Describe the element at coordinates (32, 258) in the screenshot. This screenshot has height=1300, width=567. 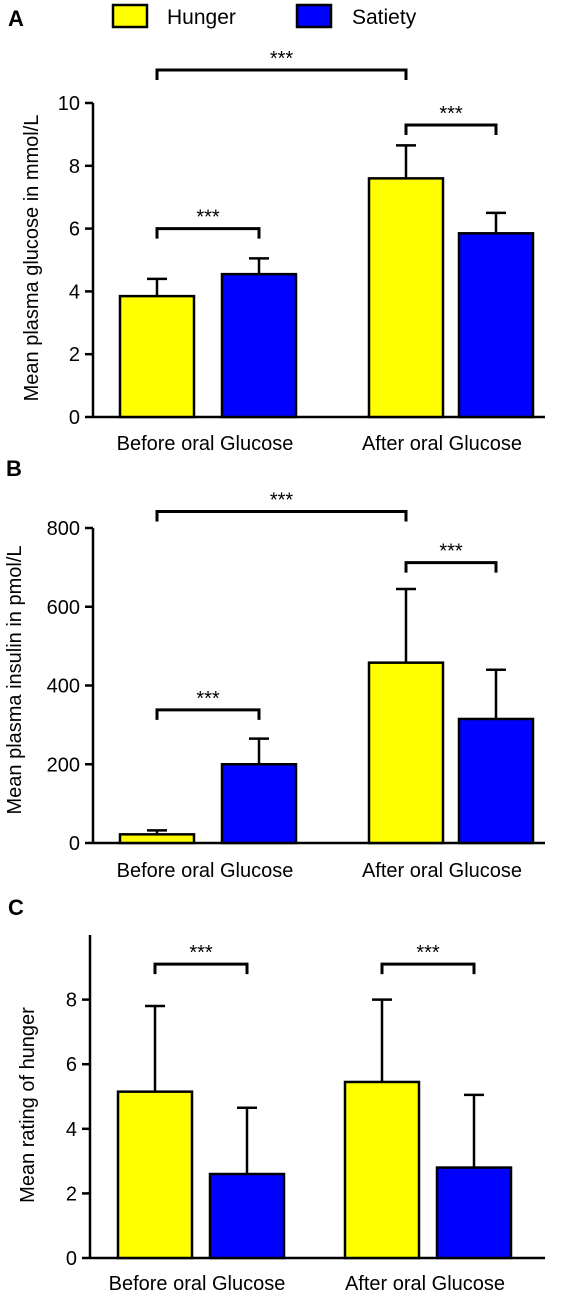
I see `panel-a-ylabel: Mean plasma glucose in mmol/L` at that location.